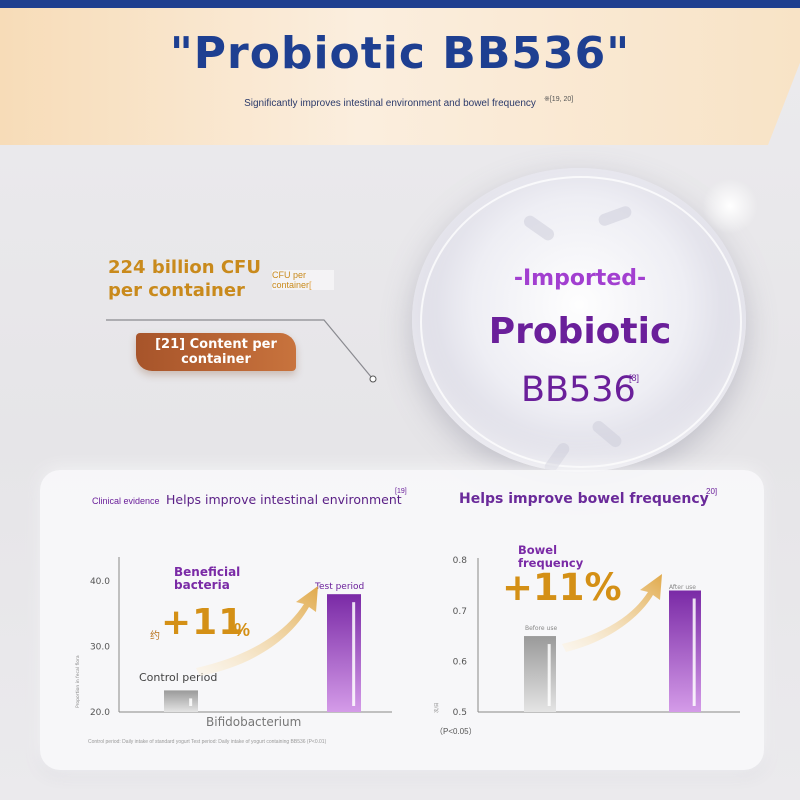 The image size is (800, 800). I want to click on right-y-axis-label: 次/日, so click(436, 707).